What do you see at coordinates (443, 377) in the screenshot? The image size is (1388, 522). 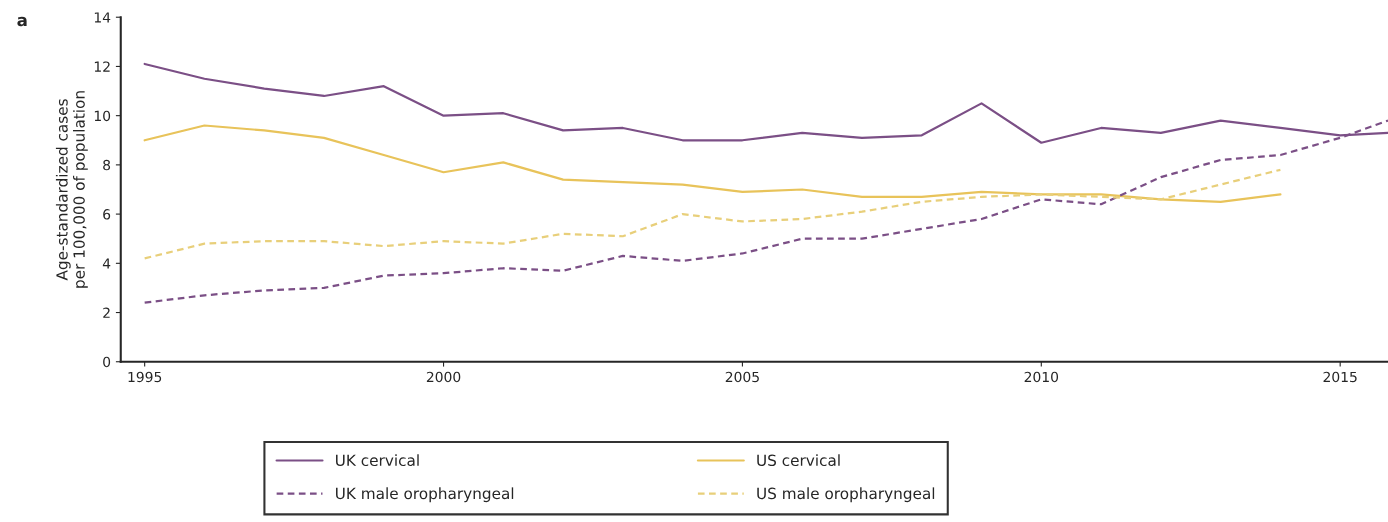 I see `x-tick-label: 2000` at bounding box center [443, 377].